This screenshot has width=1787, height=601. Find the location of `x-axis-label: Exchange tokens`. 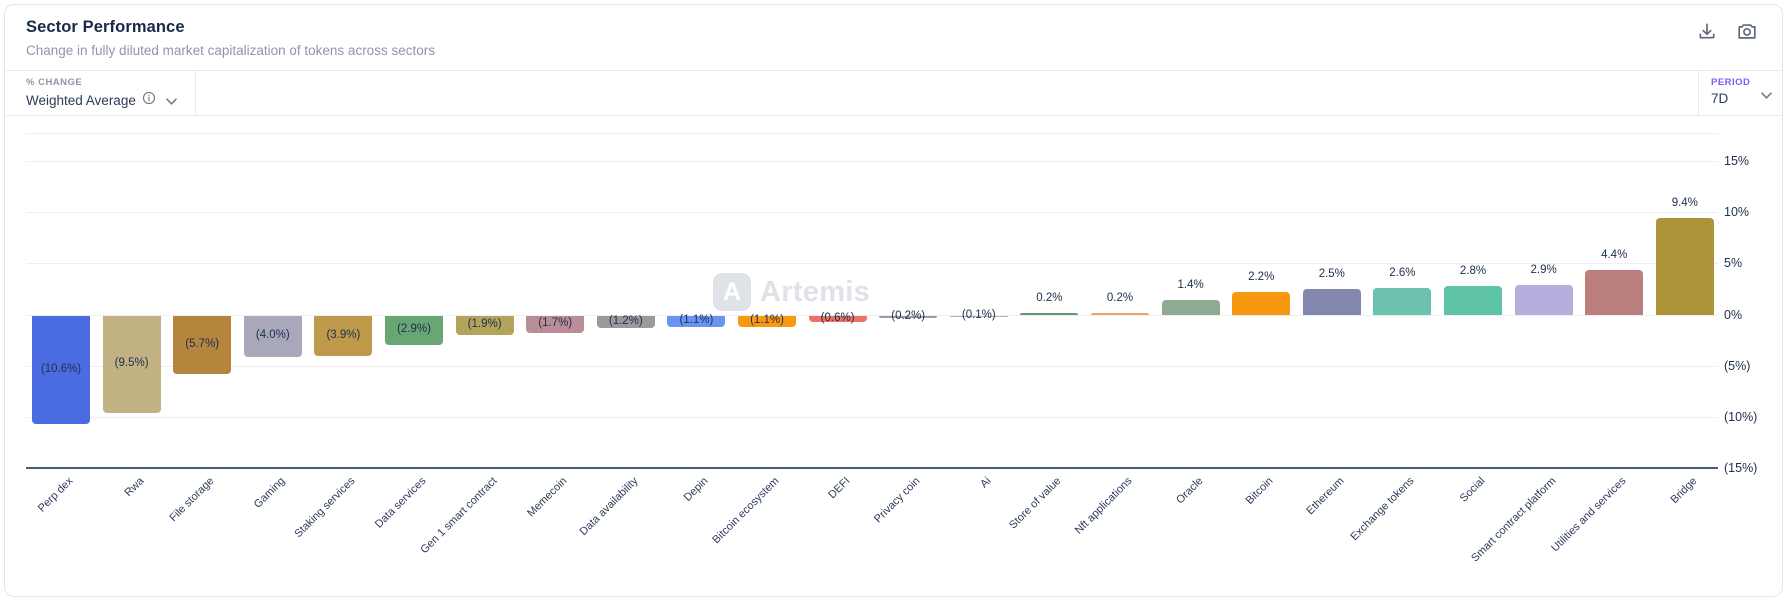

x-axis-label: Exchange tokens is located at coordinates (1382, 509).